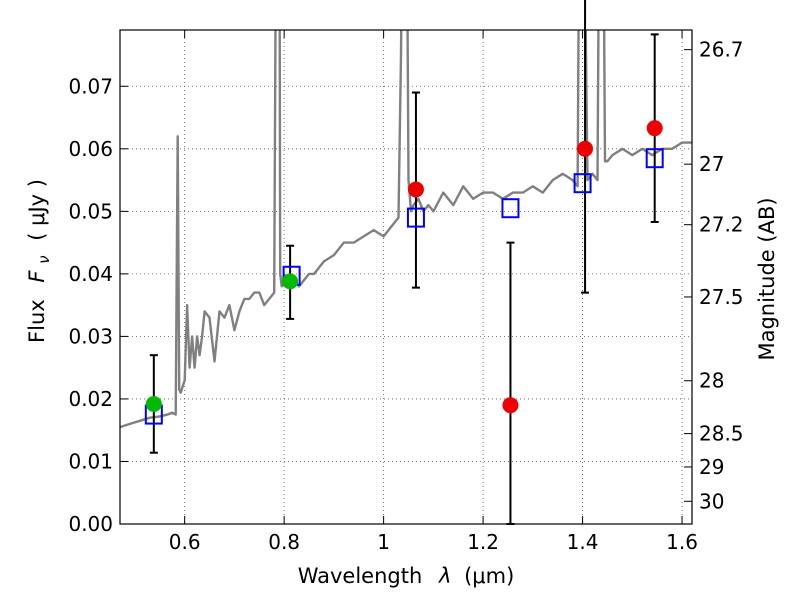  What do you see at coordinates (90, 211) in the screenshot?
I see `y-tick-label: 0.05` at bounding box center [90, 211].